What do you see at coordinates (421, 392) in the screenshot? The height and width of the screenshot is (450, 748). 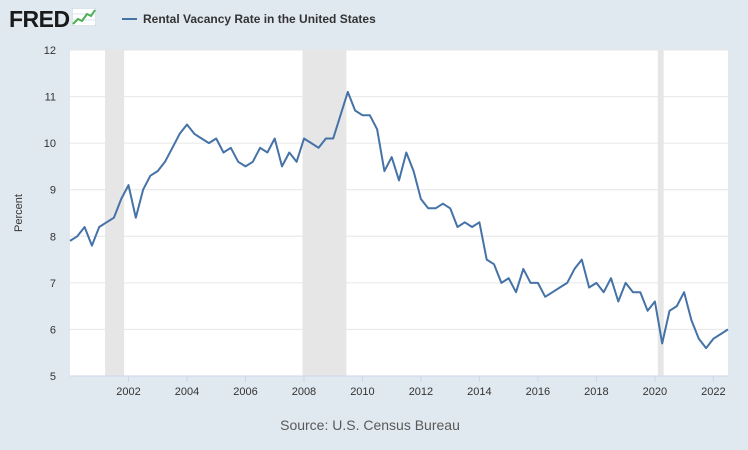 I see `x-tick-label: 2012` at bounding box center [421, 392].